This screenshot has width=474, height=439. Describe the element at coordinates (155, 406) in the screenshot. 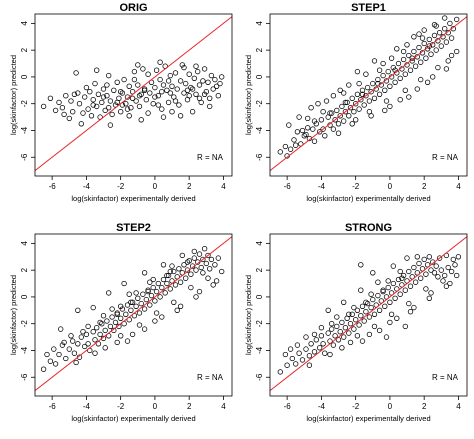

I see `x-tick-label: 0` at that location.